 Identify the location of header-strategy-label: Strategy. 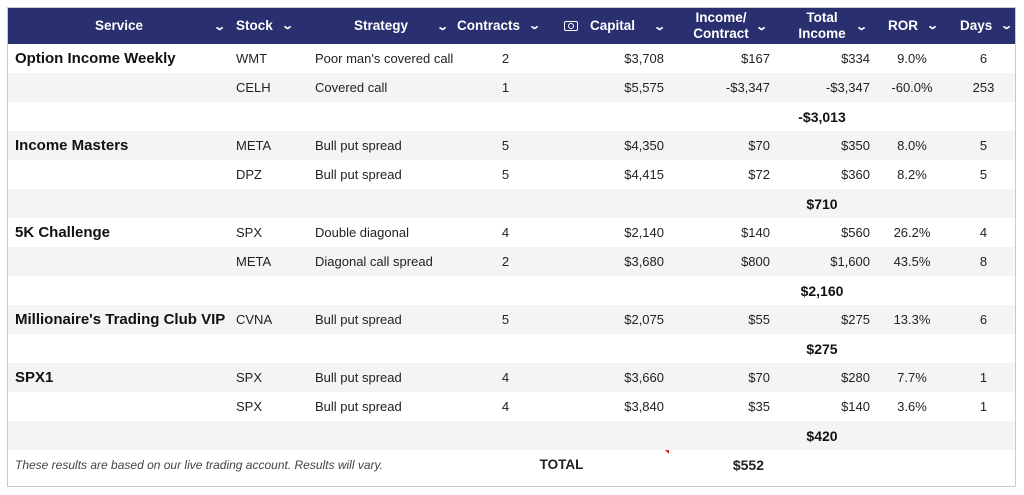
(381, 25).